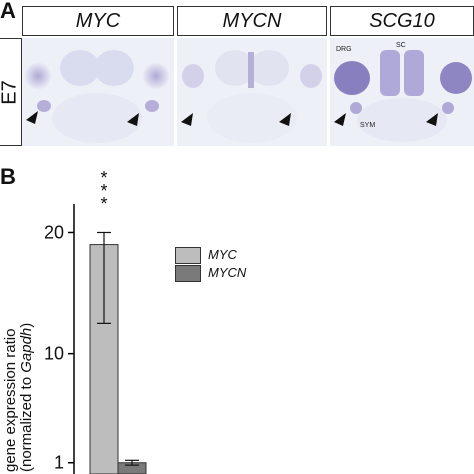 The image size is (474, 474). Describe the element at coordinates (59, 463) in the screenshot. I see `y-tick-label: 1` at that location.